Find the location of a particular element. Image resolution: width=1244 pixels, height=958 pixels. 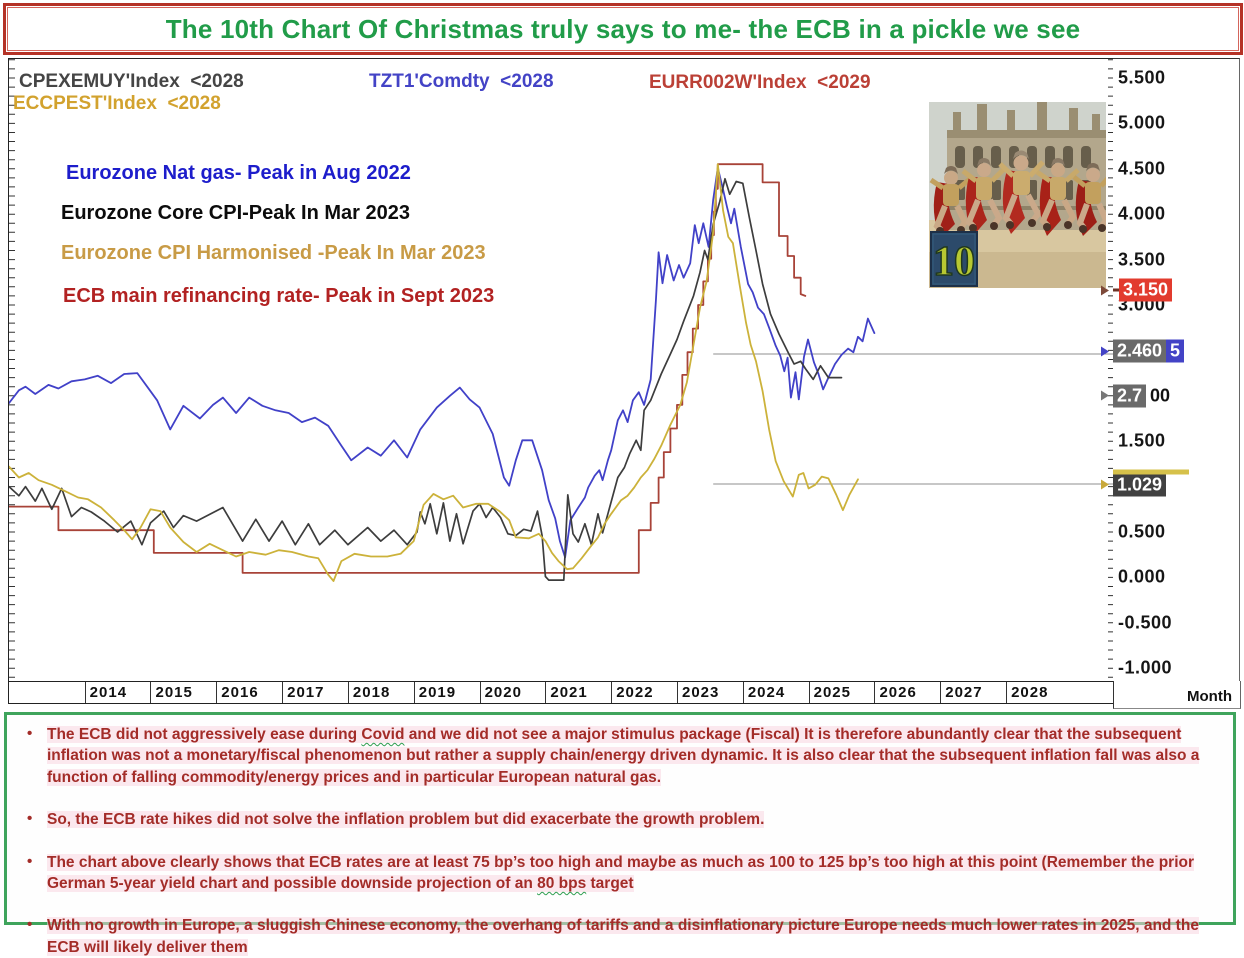

x-axis-year-label: 2024 is located at coordinates (766, 692).